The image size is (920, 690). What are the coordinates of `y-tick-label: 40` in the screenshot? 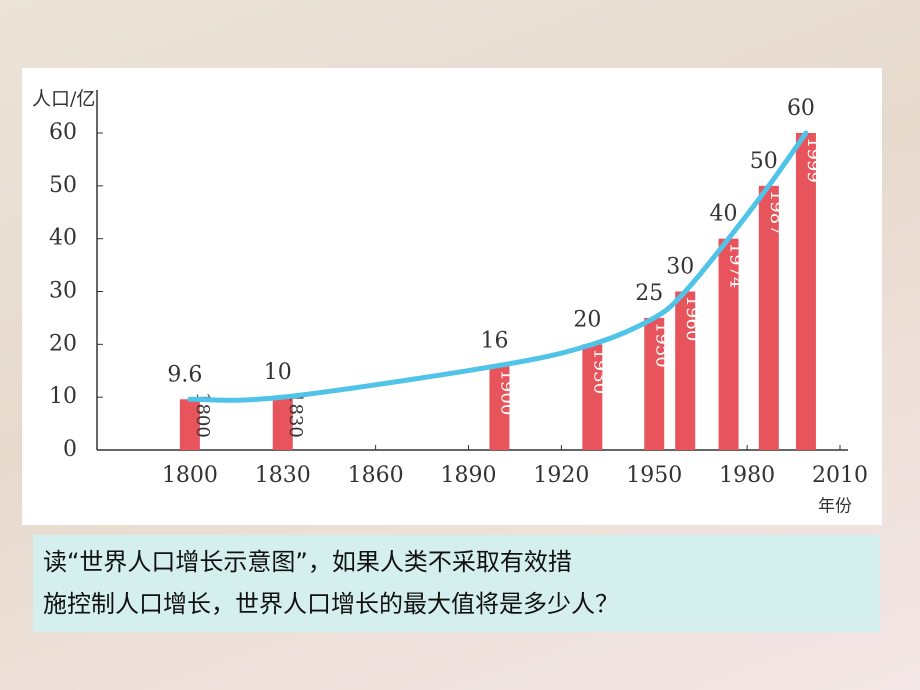 It's located at (63, 238).